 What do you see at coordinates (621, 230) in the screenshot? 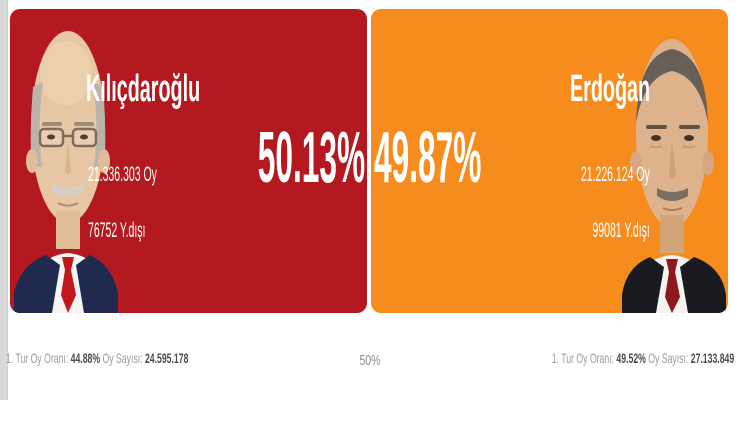
I see `abroad-vote-count: 99081 Y.dışı` at bounding box center [621, 230].